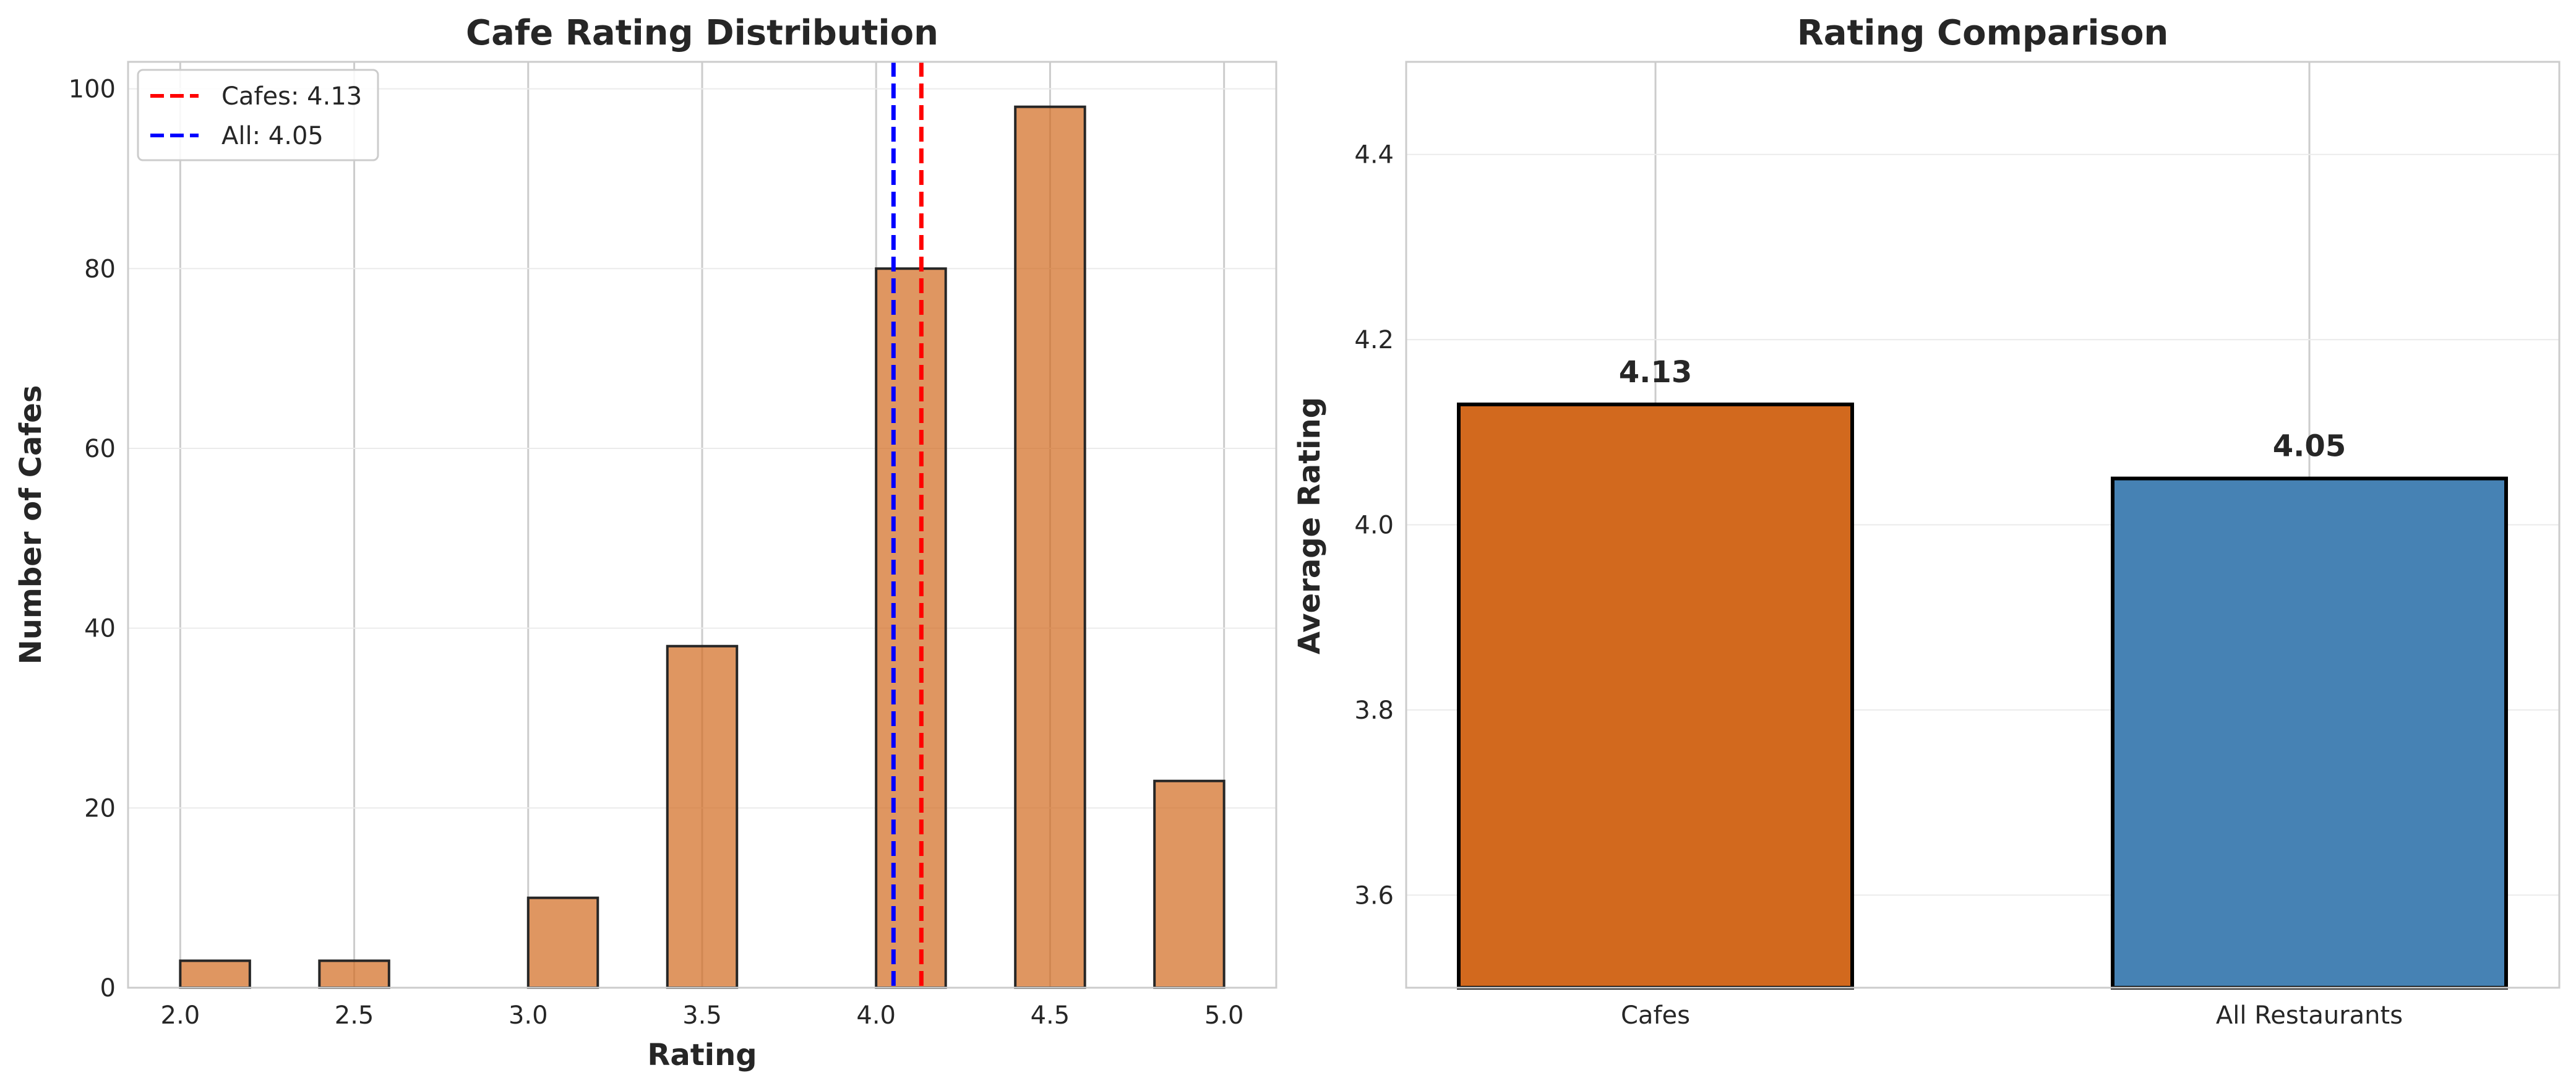 The width and height of the screenshot is (2576, 1091). I want to click on x-tick-label: All Restaurants, so click(2309, 1016).